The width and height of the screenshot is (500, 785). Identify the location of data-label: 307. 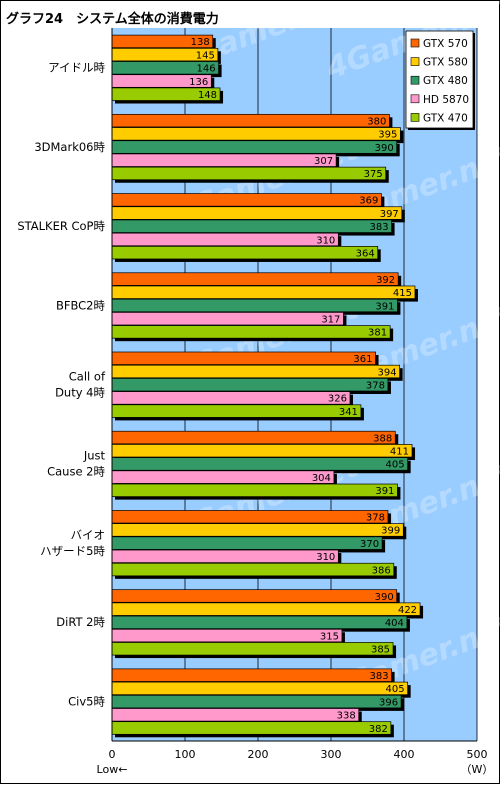
(323, 161).